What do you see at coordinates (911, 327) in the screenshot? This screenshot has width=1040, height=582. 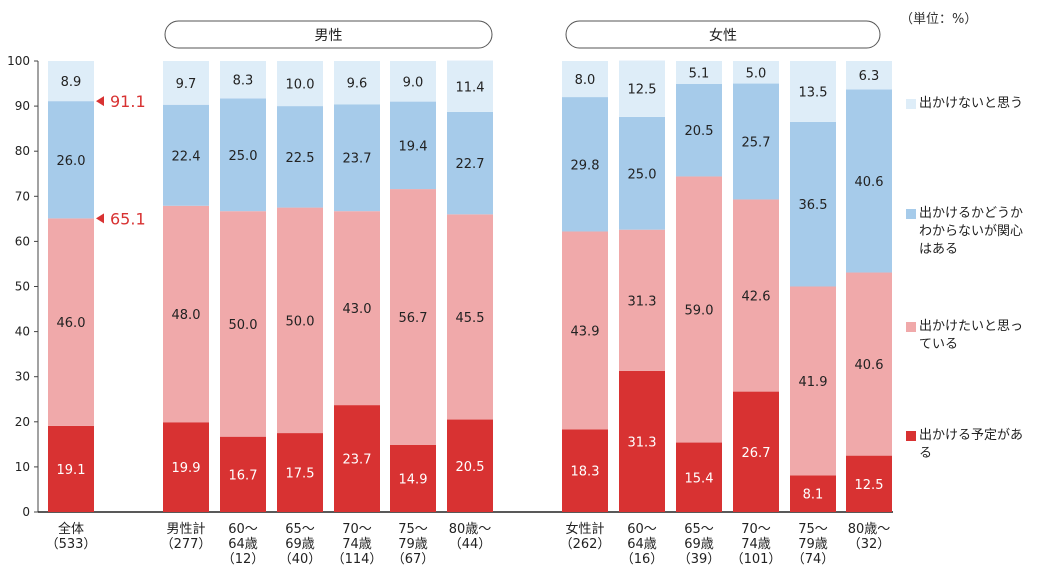 I see `legend-swatch` at bounding box center [911, 327].